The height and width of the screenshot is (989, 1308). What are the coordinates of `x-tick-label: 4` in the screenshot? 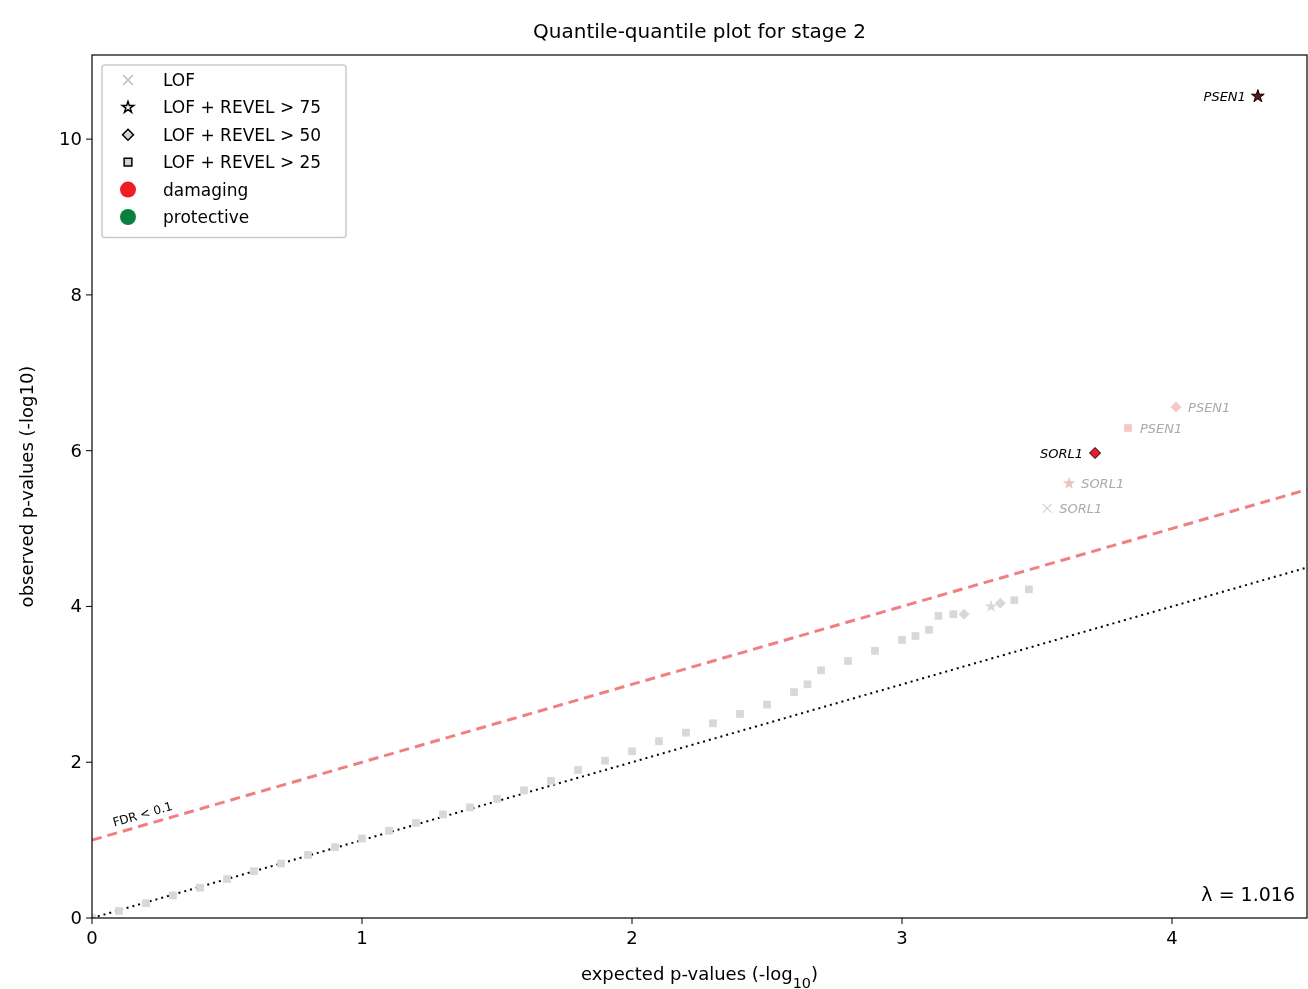 It's located at (1172, 937).